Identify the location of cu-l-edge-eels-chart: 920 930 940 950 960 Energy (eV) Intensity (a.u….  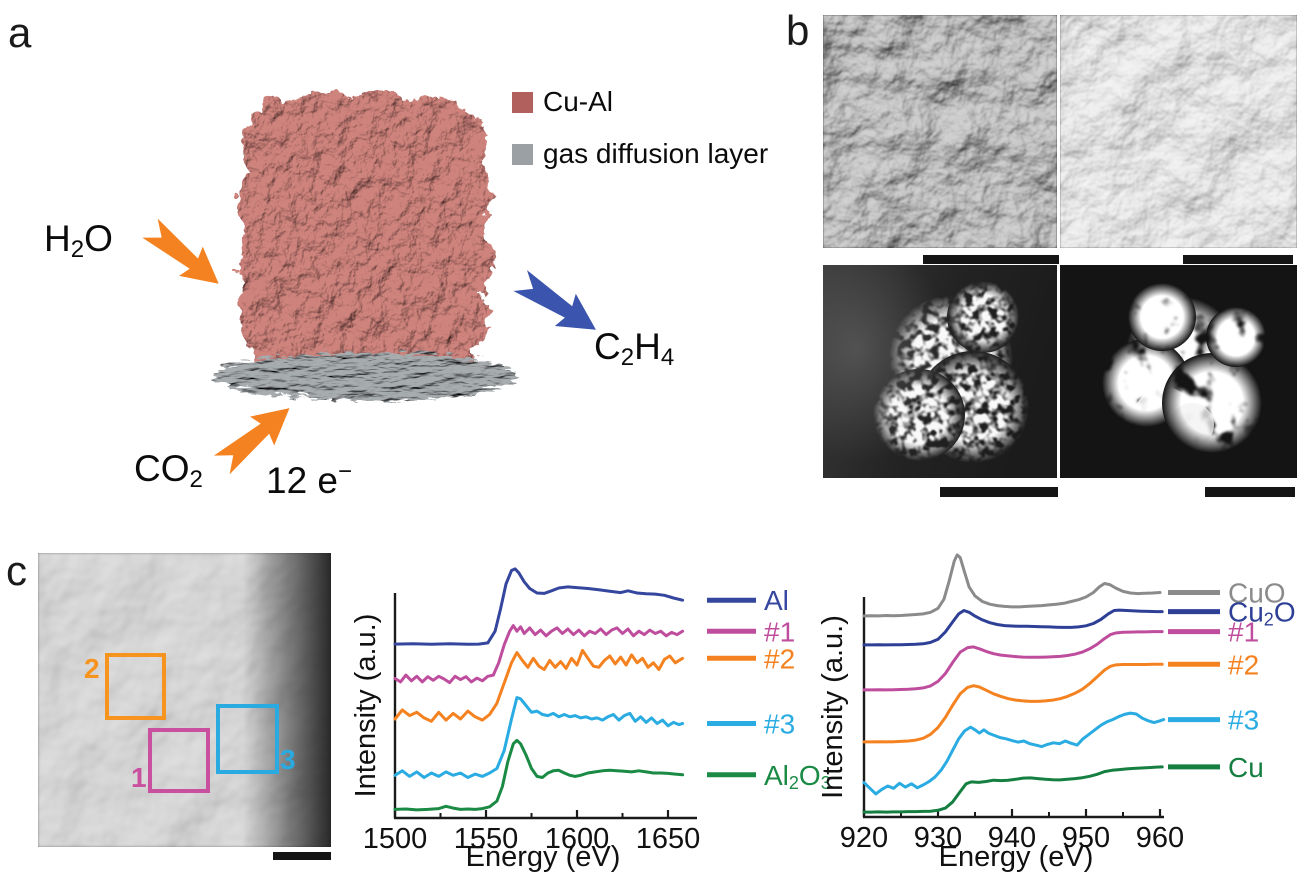
(1056, 713).